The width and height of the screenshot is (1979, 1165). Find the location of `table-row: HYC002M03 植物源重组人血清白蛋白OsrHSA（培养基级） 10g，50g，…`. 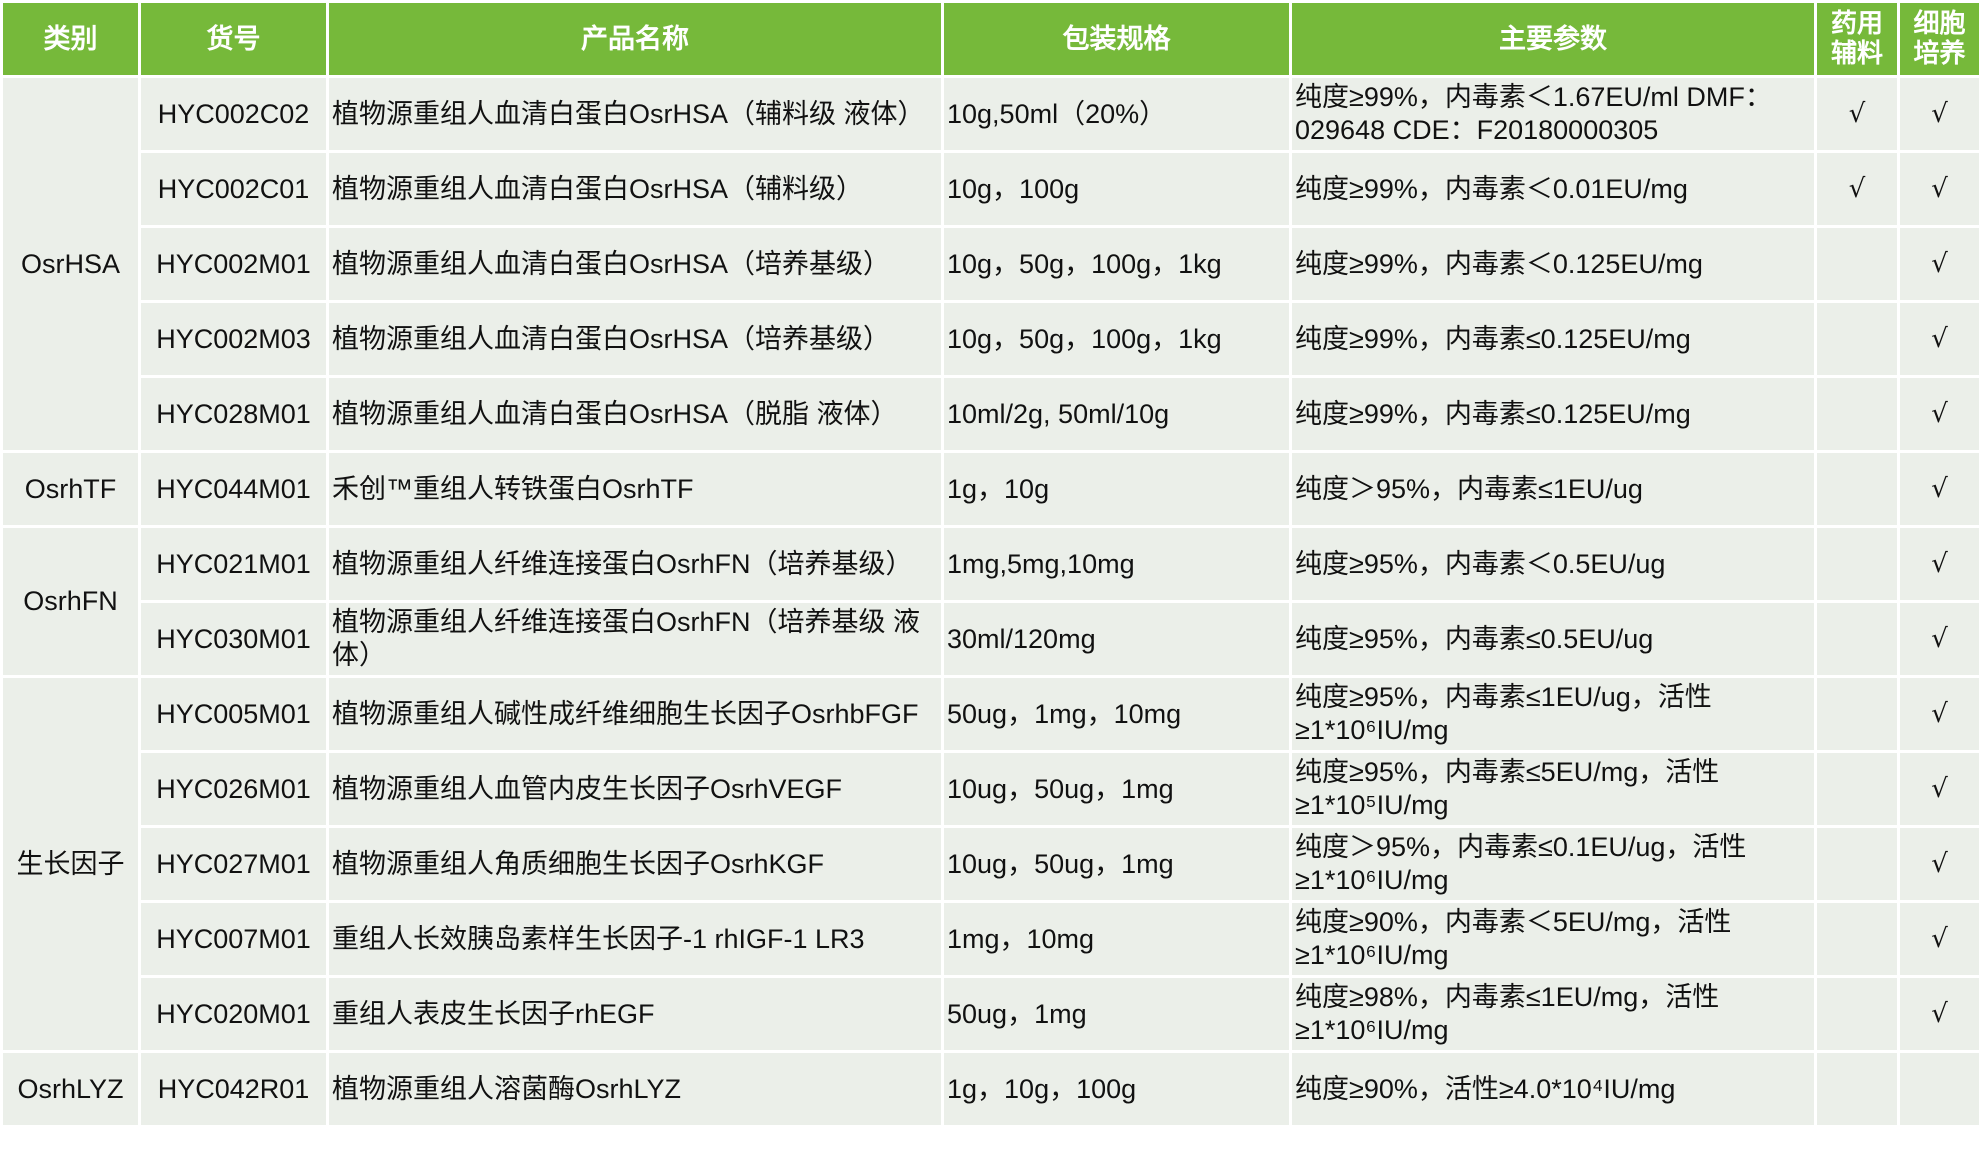

table-row: HYC002M03 植物源重组人血清白蛋白OsrHSA（培养基级） 10g，50g，… is located at coordinates (990, 339).